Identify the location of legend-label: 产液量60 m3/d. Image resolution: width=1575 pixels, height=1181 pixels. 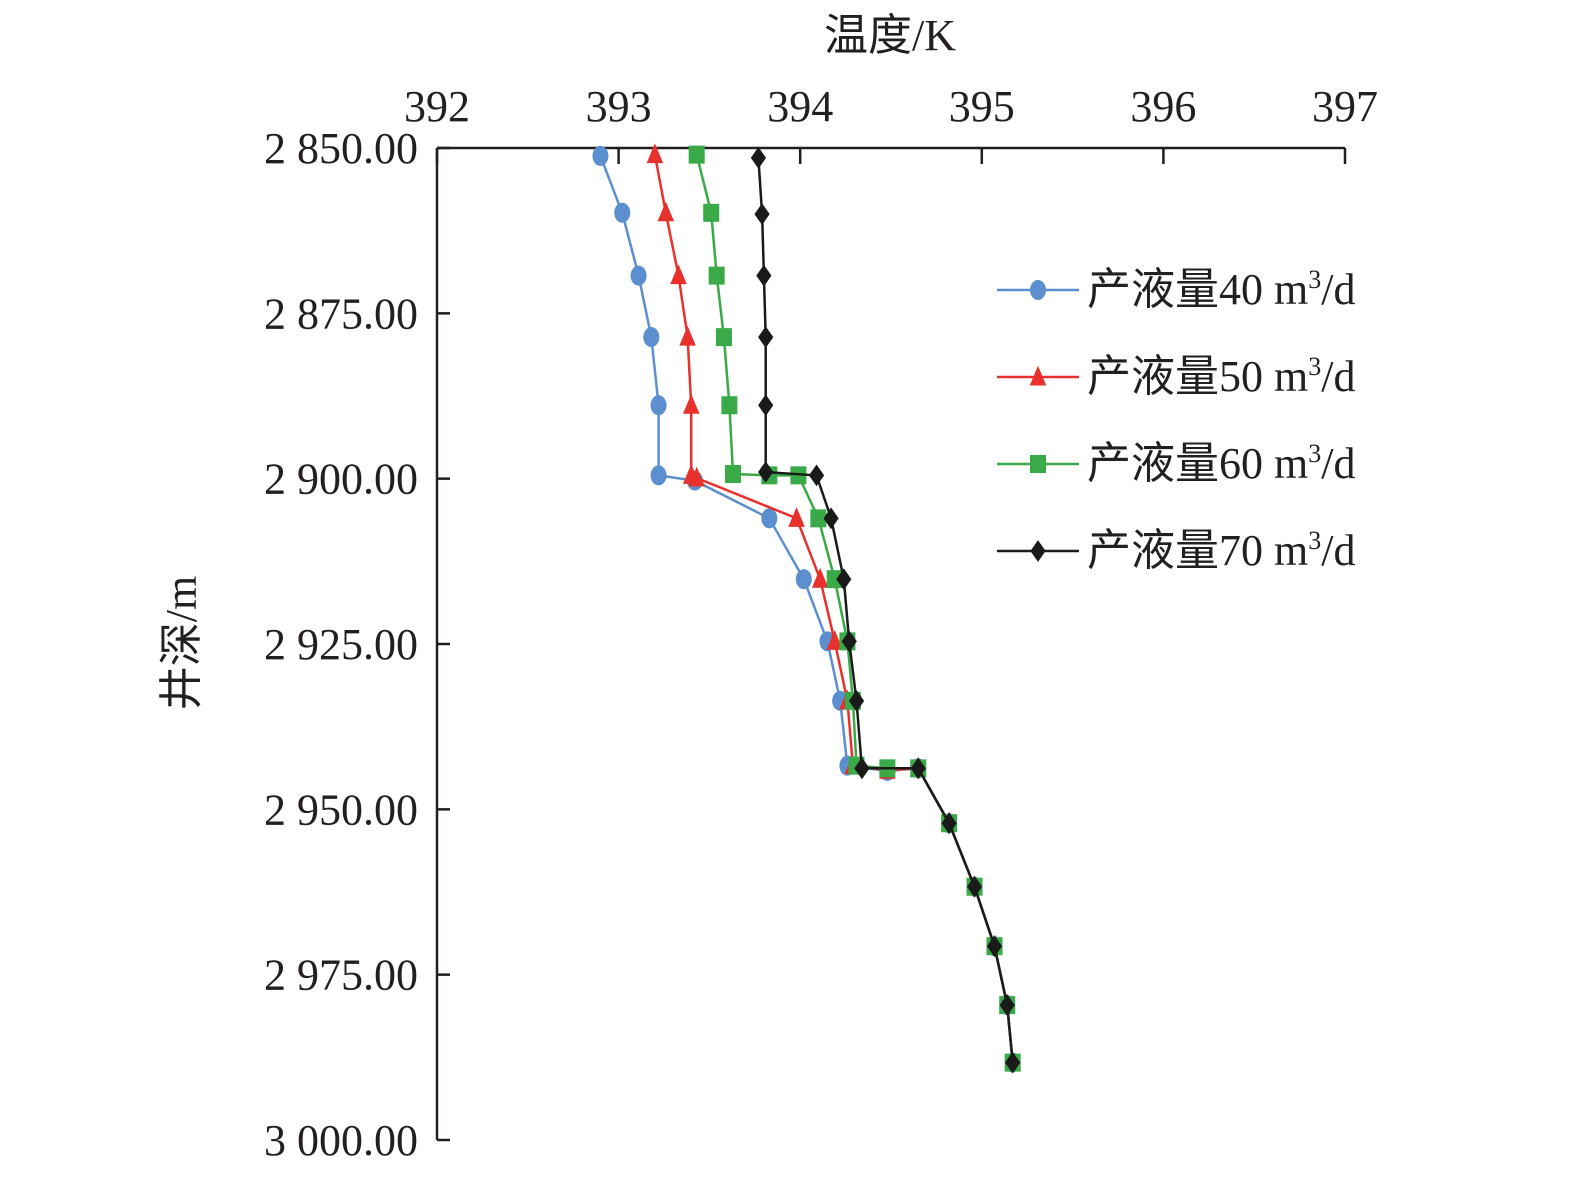
(1221, 463).